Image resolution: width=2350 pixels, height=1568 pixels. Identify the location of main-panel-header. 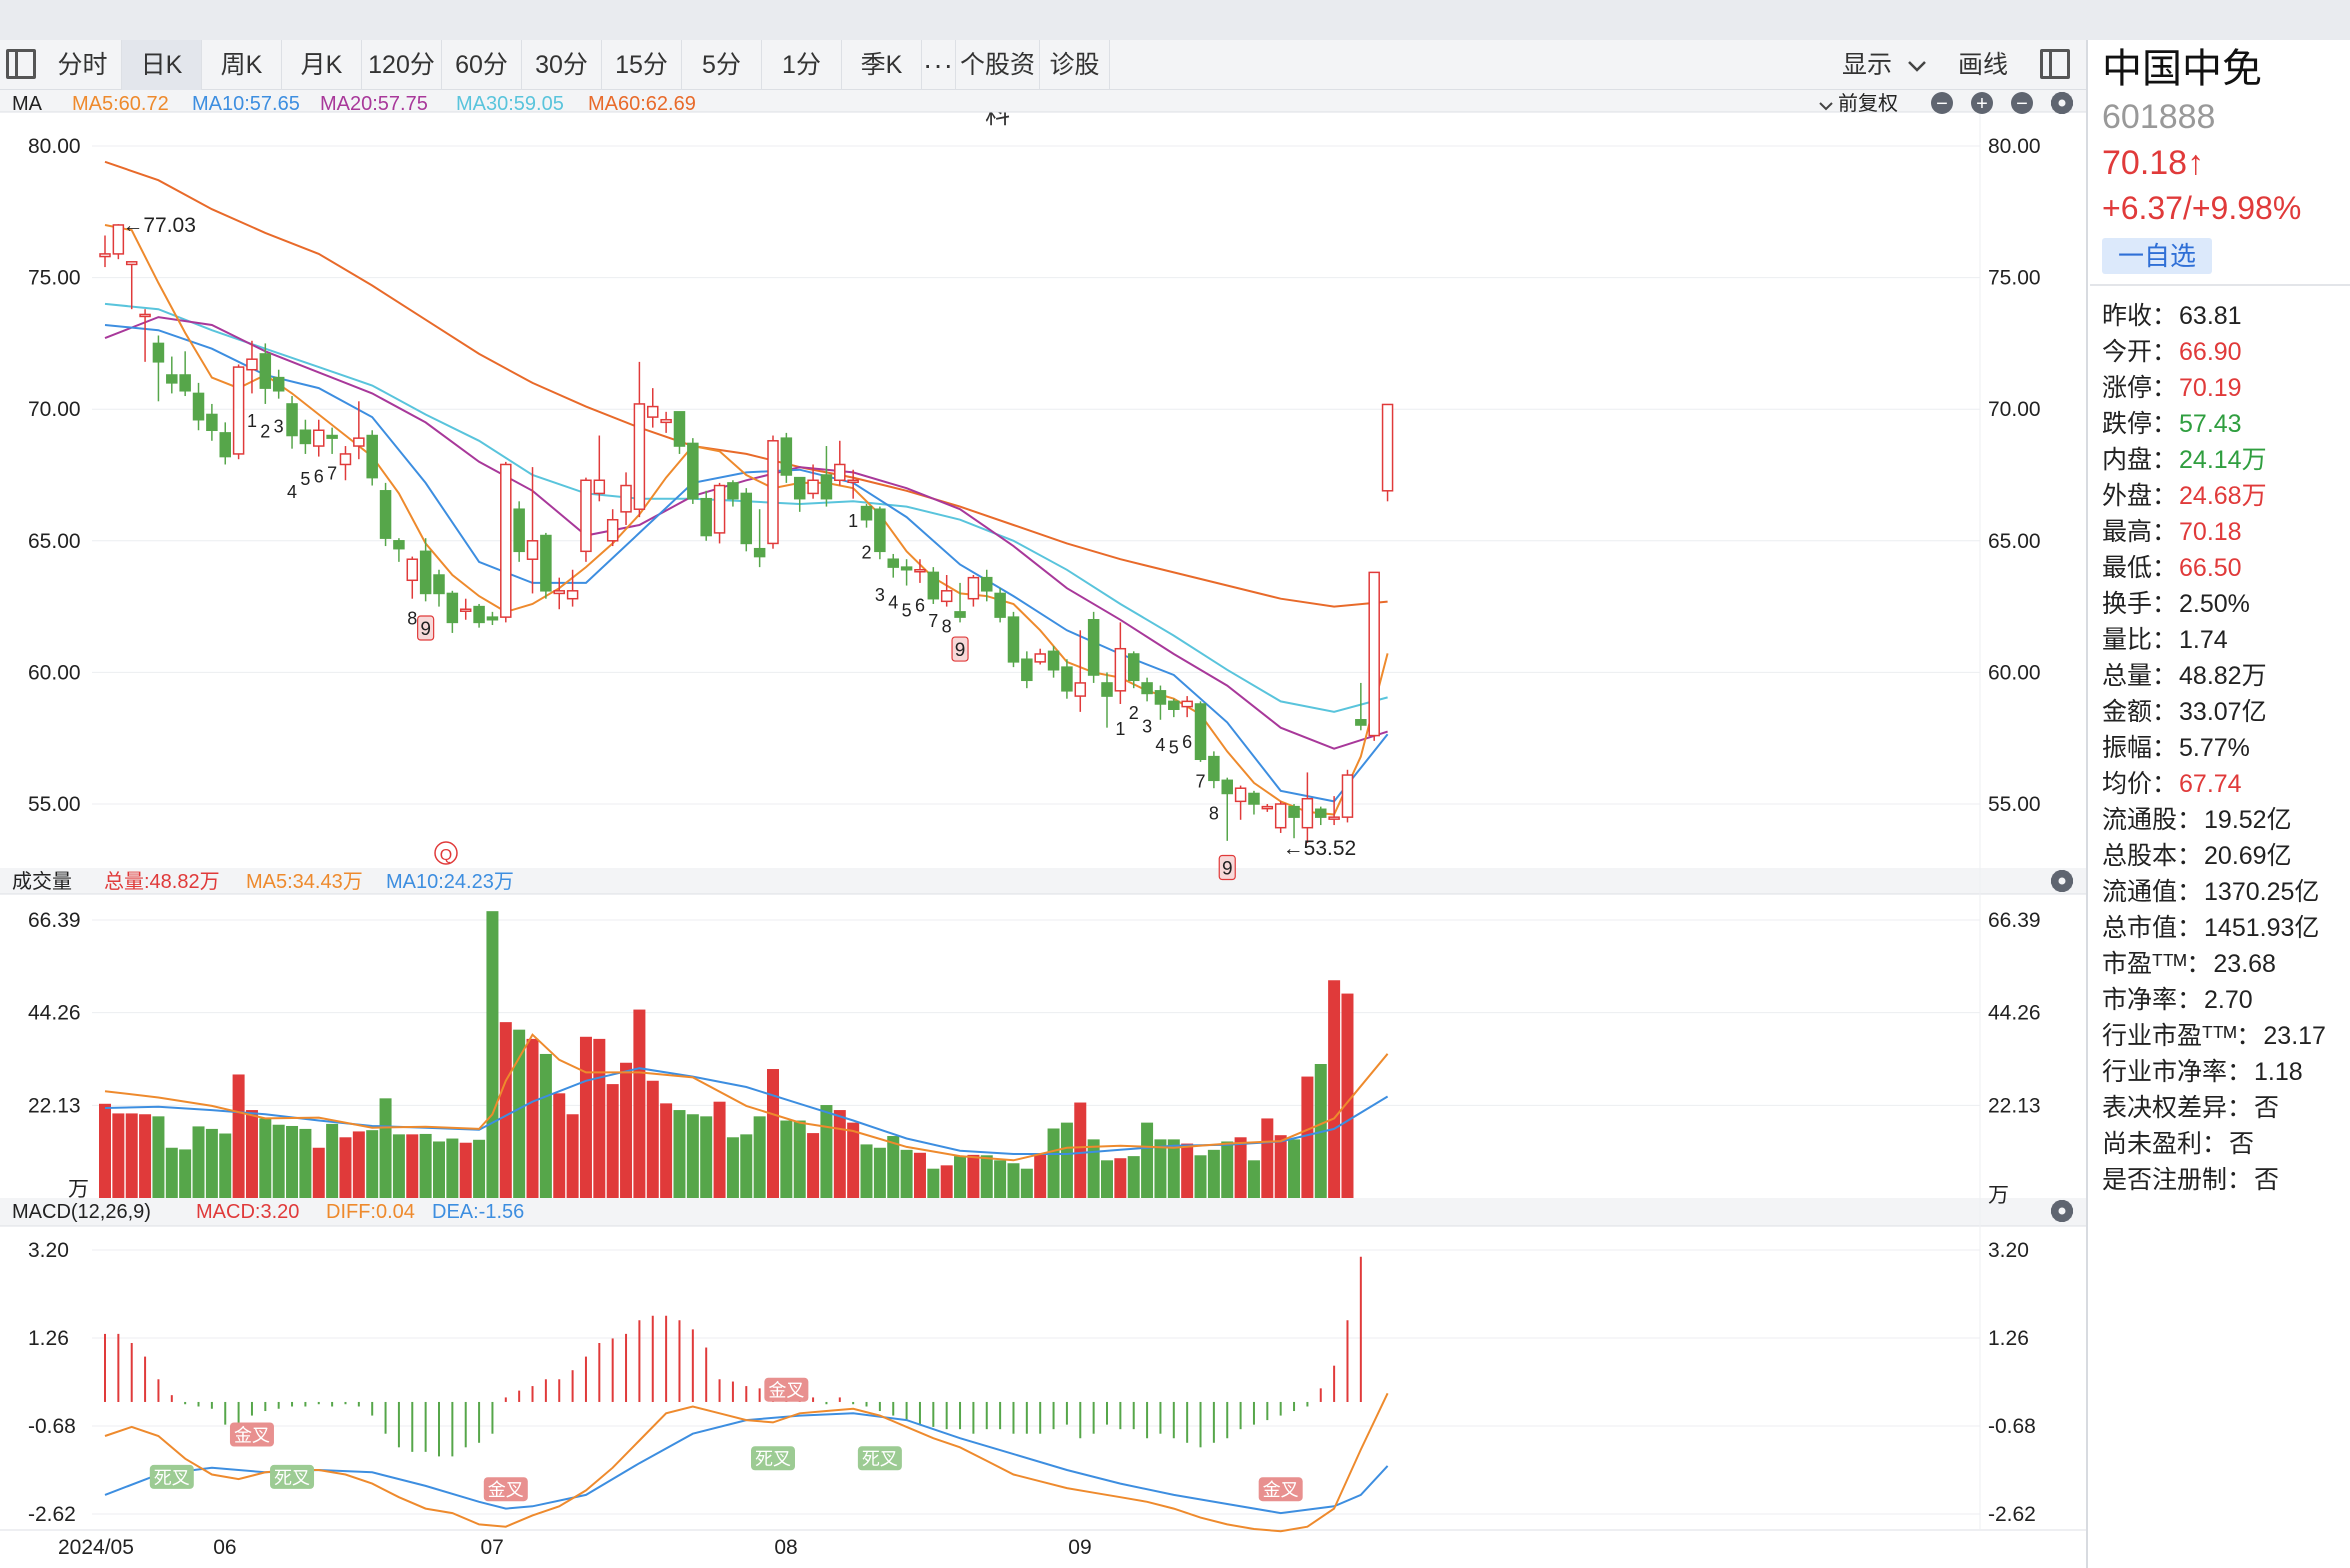
(1043, 101).